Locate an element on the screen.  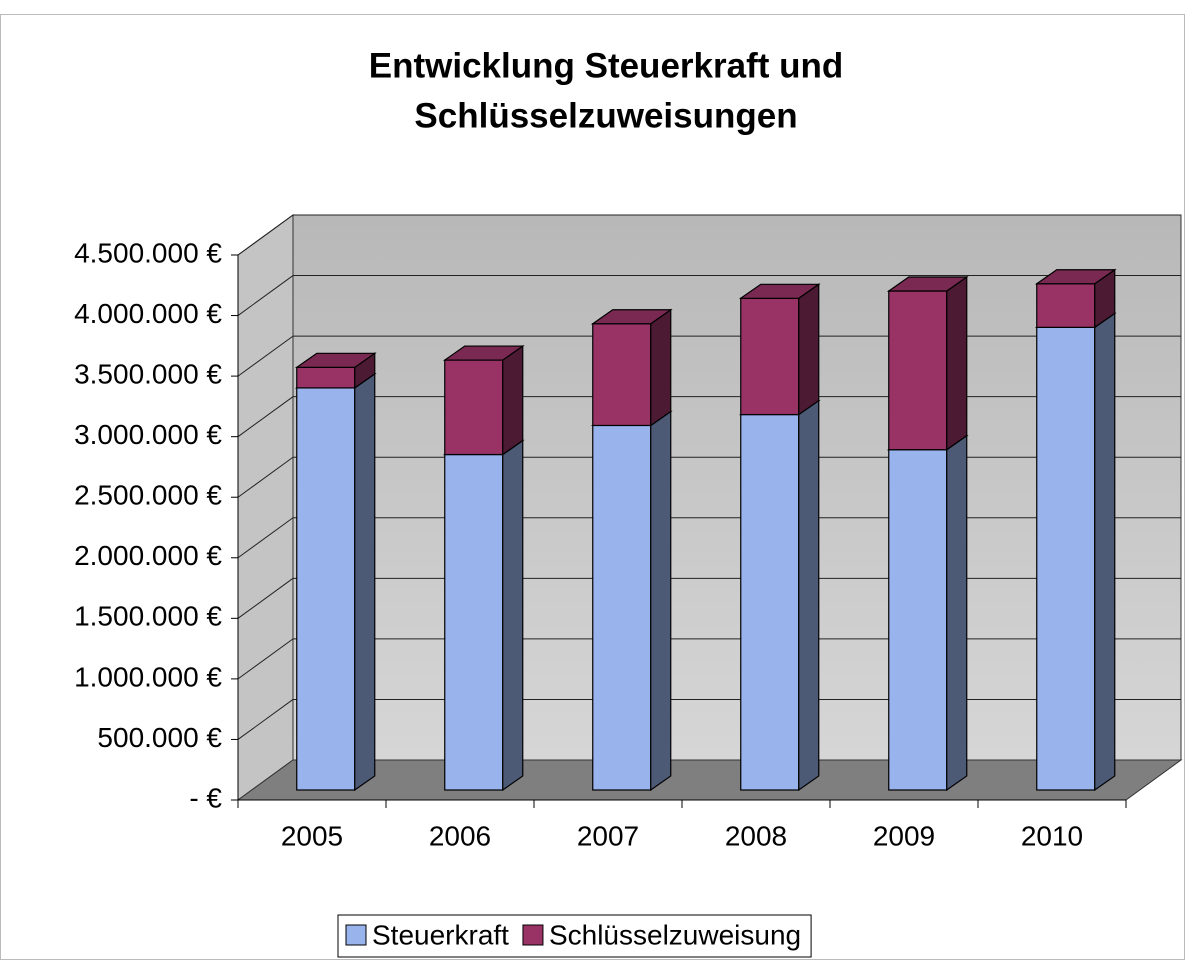
y-tick-label: 3.500.000 € is located at coordinates (148, 374).